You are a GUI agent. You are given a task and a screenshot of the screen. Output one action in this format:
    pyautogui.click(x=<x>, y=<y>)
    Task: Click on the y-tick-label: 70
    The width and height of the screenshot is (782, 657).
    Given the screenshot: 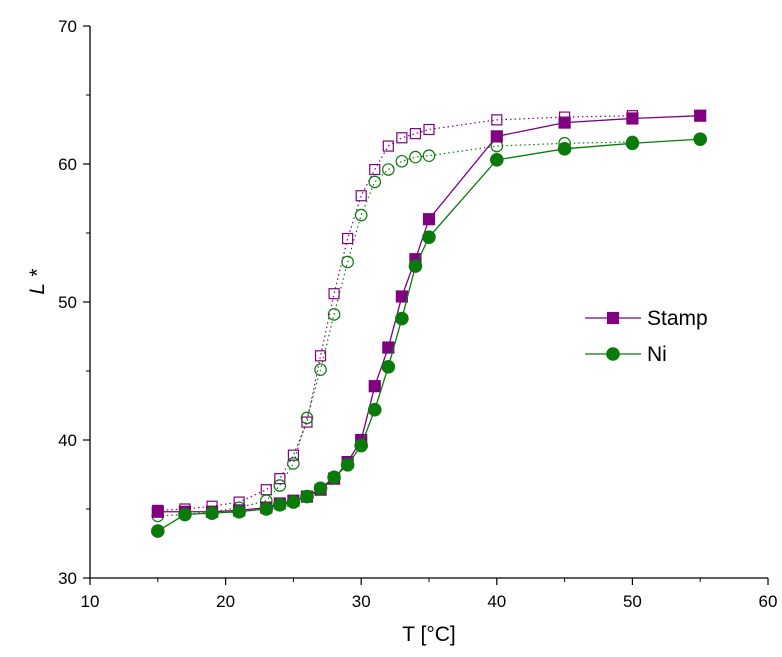 What is the action you would take?
    pyautogui.click(x=67, y=26)
    